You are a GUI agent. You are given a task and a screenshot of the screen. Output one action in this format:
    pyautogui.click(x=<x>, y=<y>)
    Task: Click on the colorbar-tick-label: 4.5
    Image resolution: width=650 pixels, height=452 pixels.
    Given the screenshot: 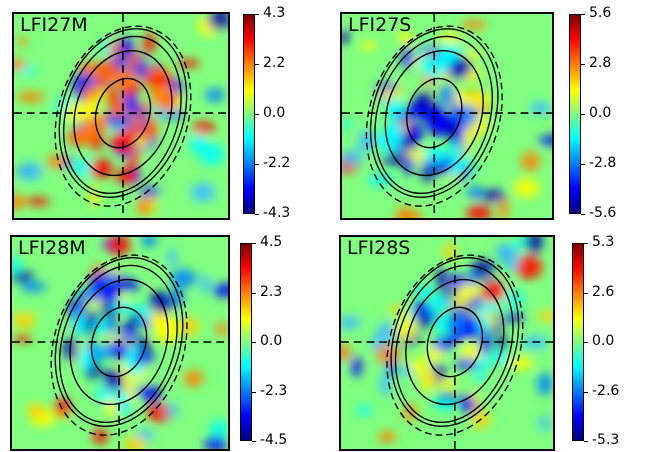 What is the action you would take?
    pyautogui.click(x=271, y=242)
    